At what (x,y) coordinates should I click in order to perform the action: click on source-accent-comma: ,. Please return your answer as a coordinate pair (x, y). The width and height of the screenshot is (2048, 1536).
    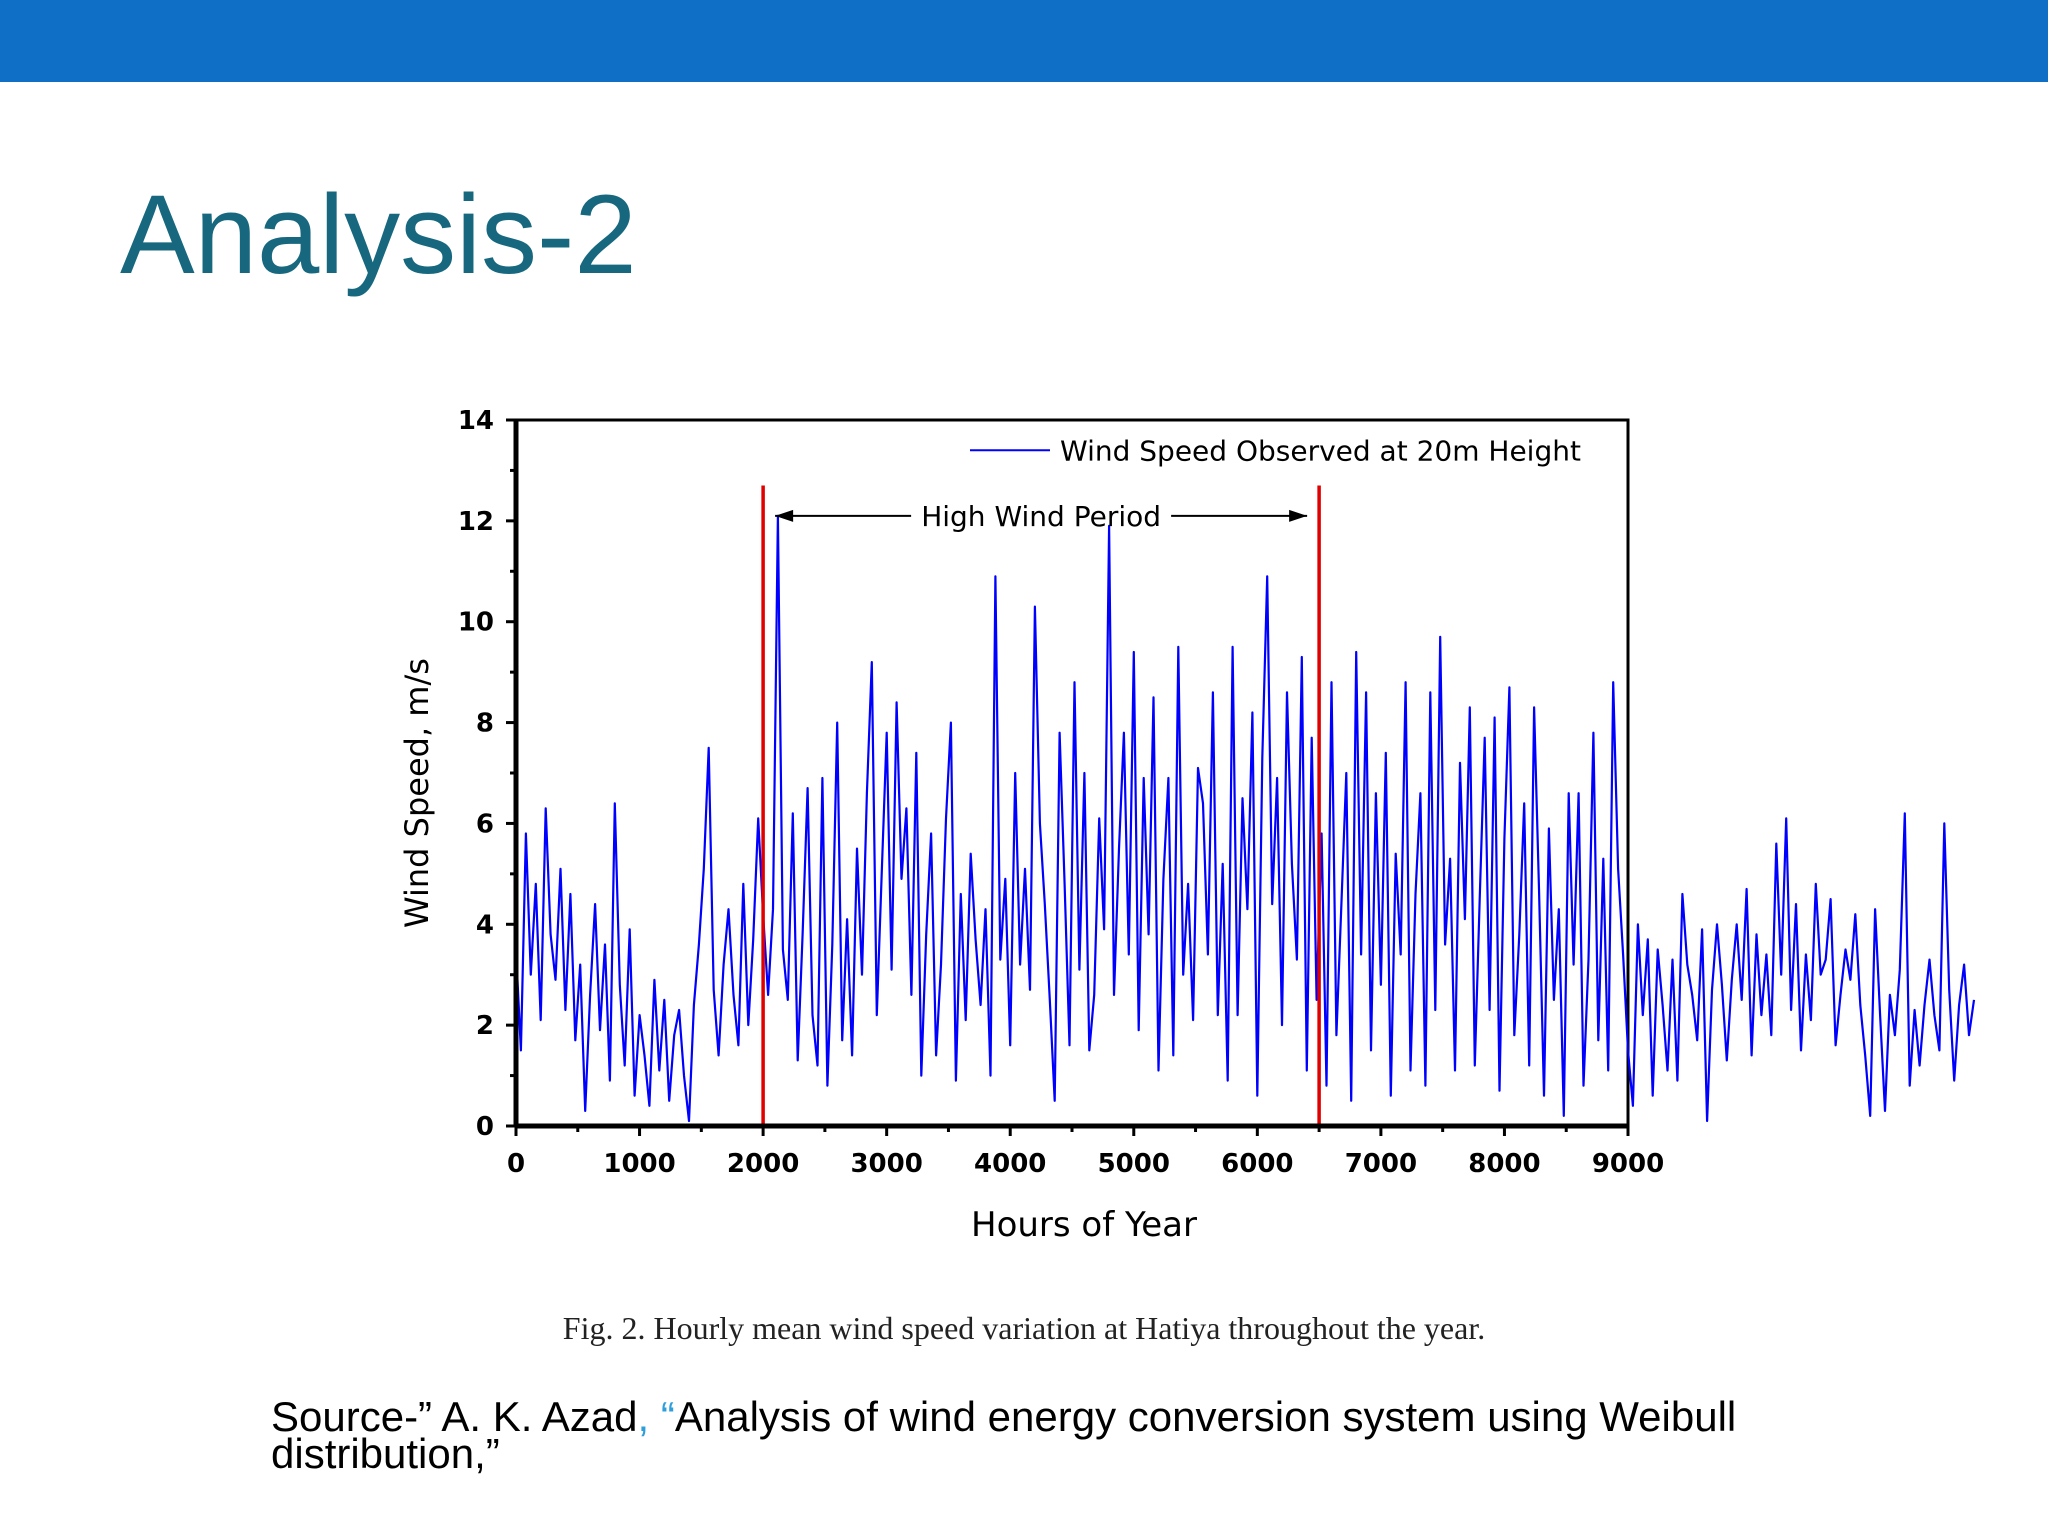
    Looking at the image, I should click on (643, 1416).